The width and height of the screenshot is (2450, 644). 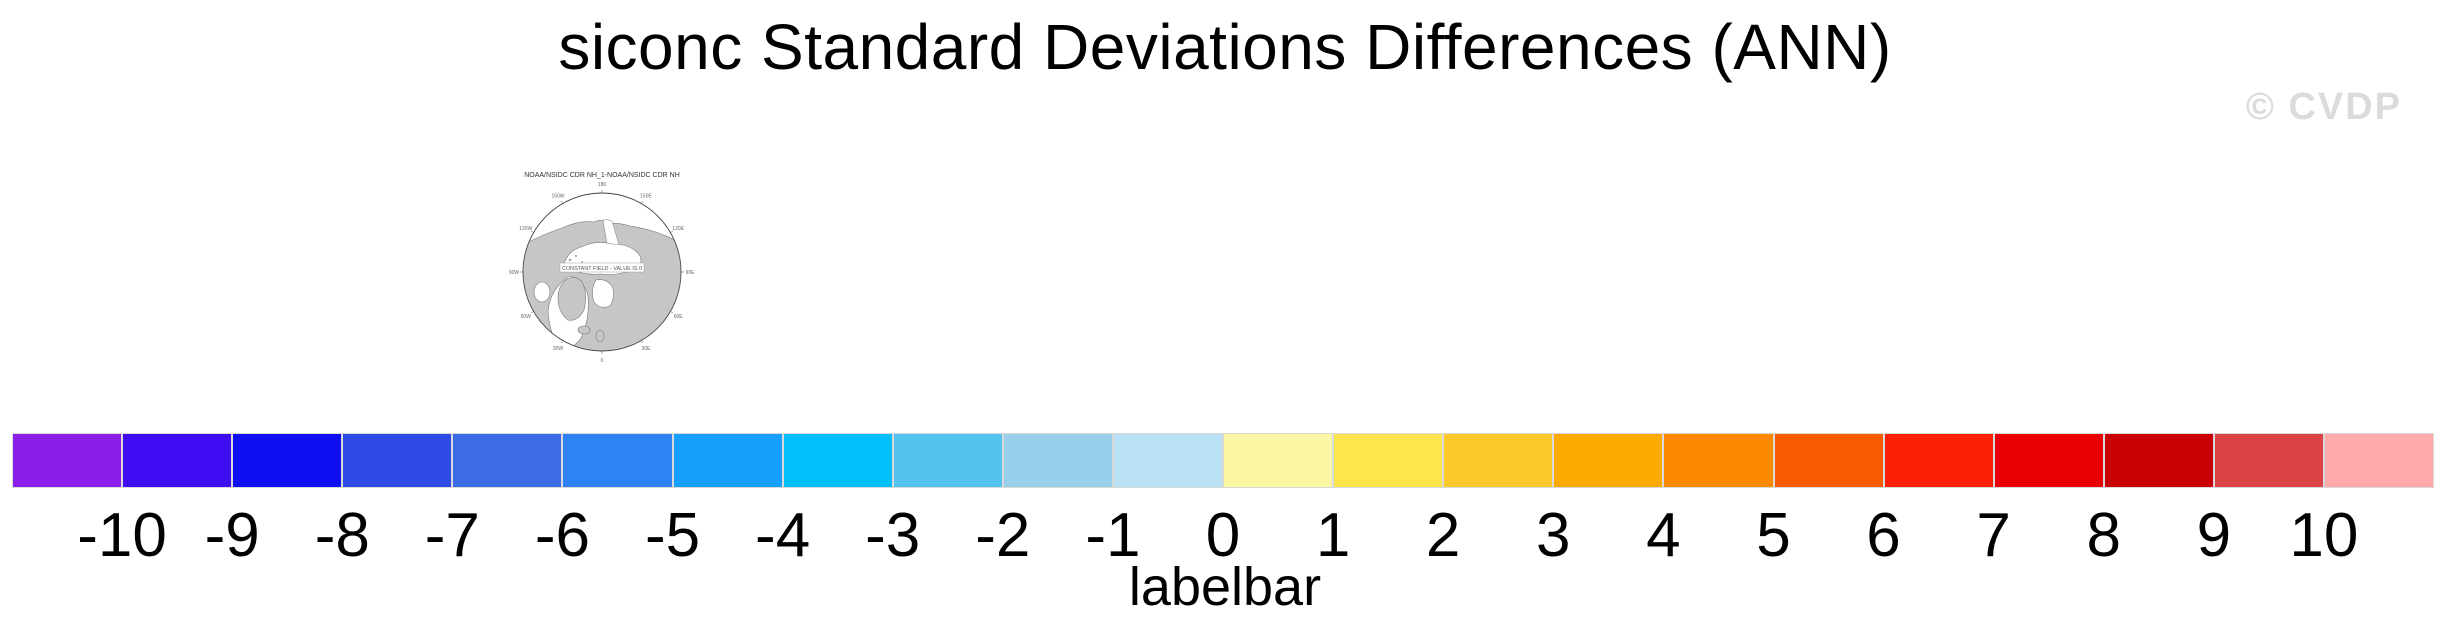 What do you see at coordinates (558, 349) in the screenshot?
I see `map-longitude-label: 30W` at bounding box center [558, 349].